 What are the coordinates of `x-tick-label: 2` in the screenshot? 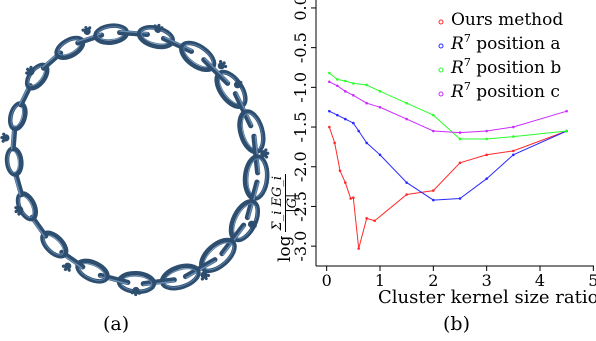 It's located at (433, 280).